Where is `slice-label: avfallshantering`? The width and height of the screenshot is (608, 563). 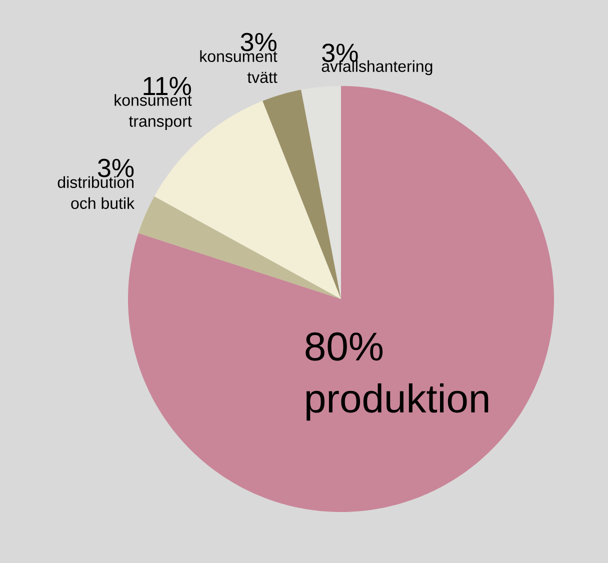
slice-label: avfallshantering is located at coordinates (377, 68).